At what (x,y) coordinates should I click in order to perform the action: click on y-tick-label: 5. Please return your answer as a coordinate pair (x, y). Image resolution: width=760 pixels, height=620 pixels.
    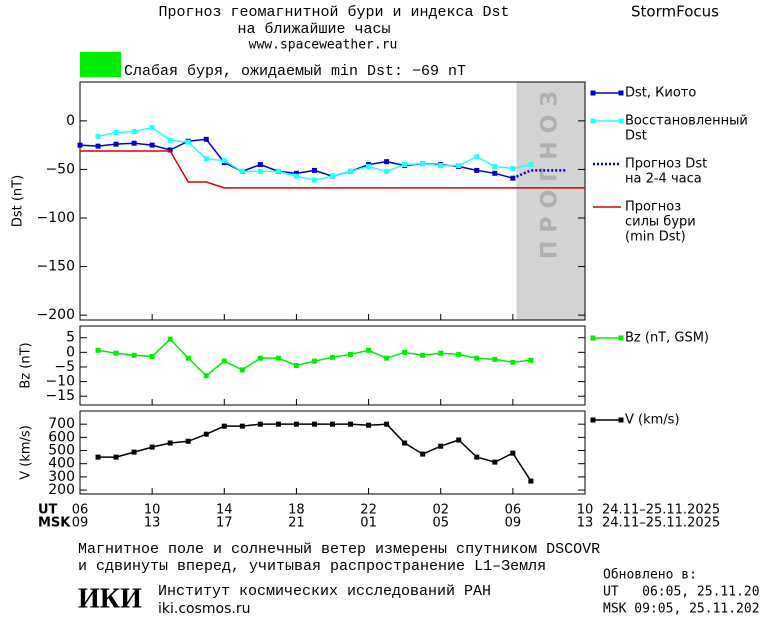
    Looking at the image, I should click on (70, 338).